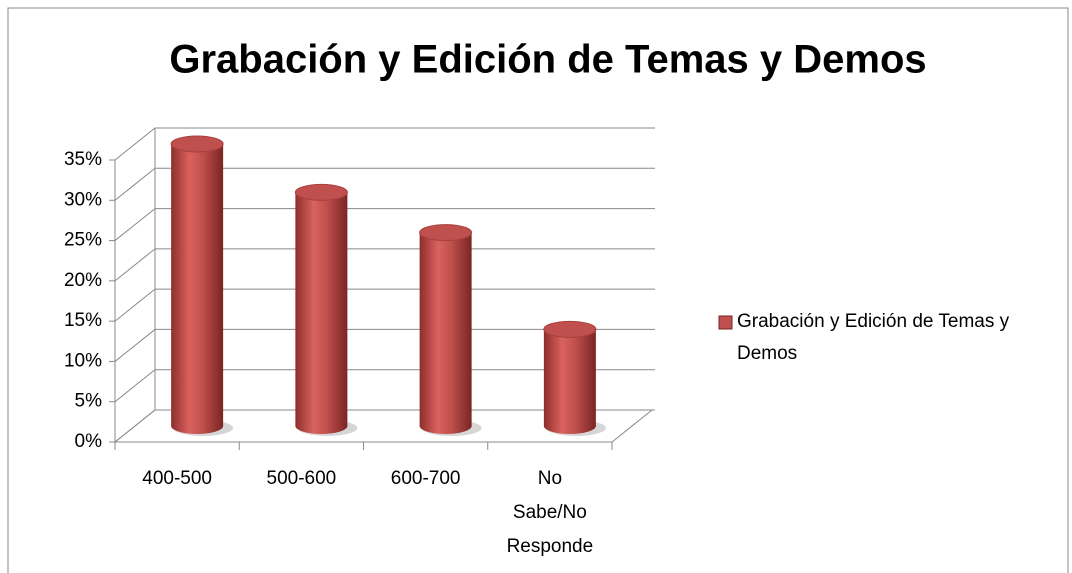 This screenshot has width=1072, height=573. What do you see at coordinates (83, 240) in the screenshot?
I see `y-tick-label: 25%` at bounding box center [83, 240].